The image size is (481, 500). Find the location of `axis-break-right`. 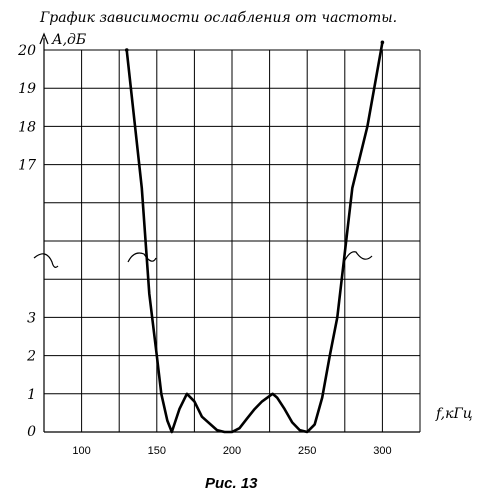

axis-break-right is located at coordinates (358, 257).